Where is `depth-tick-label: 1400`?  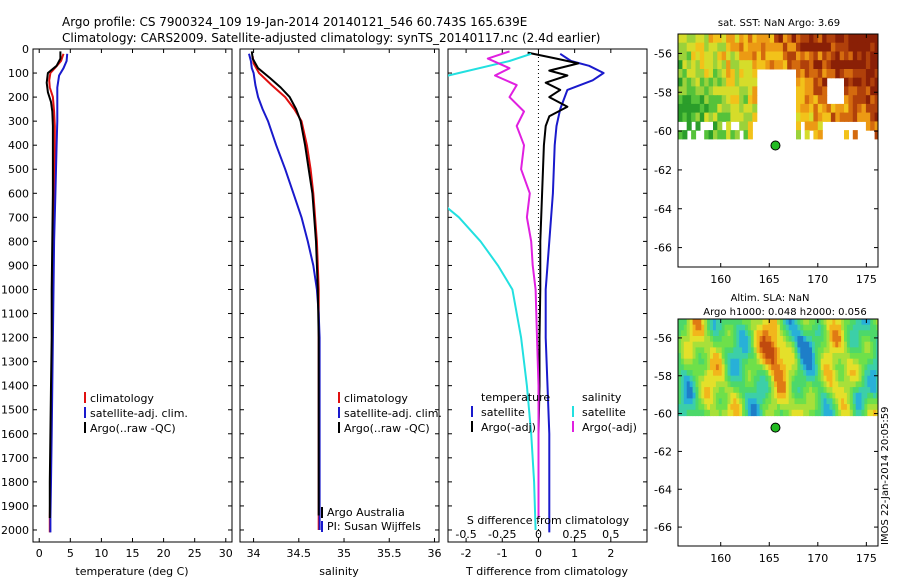 depth-tick-label: 1400 is located at coordinates (15, 386).